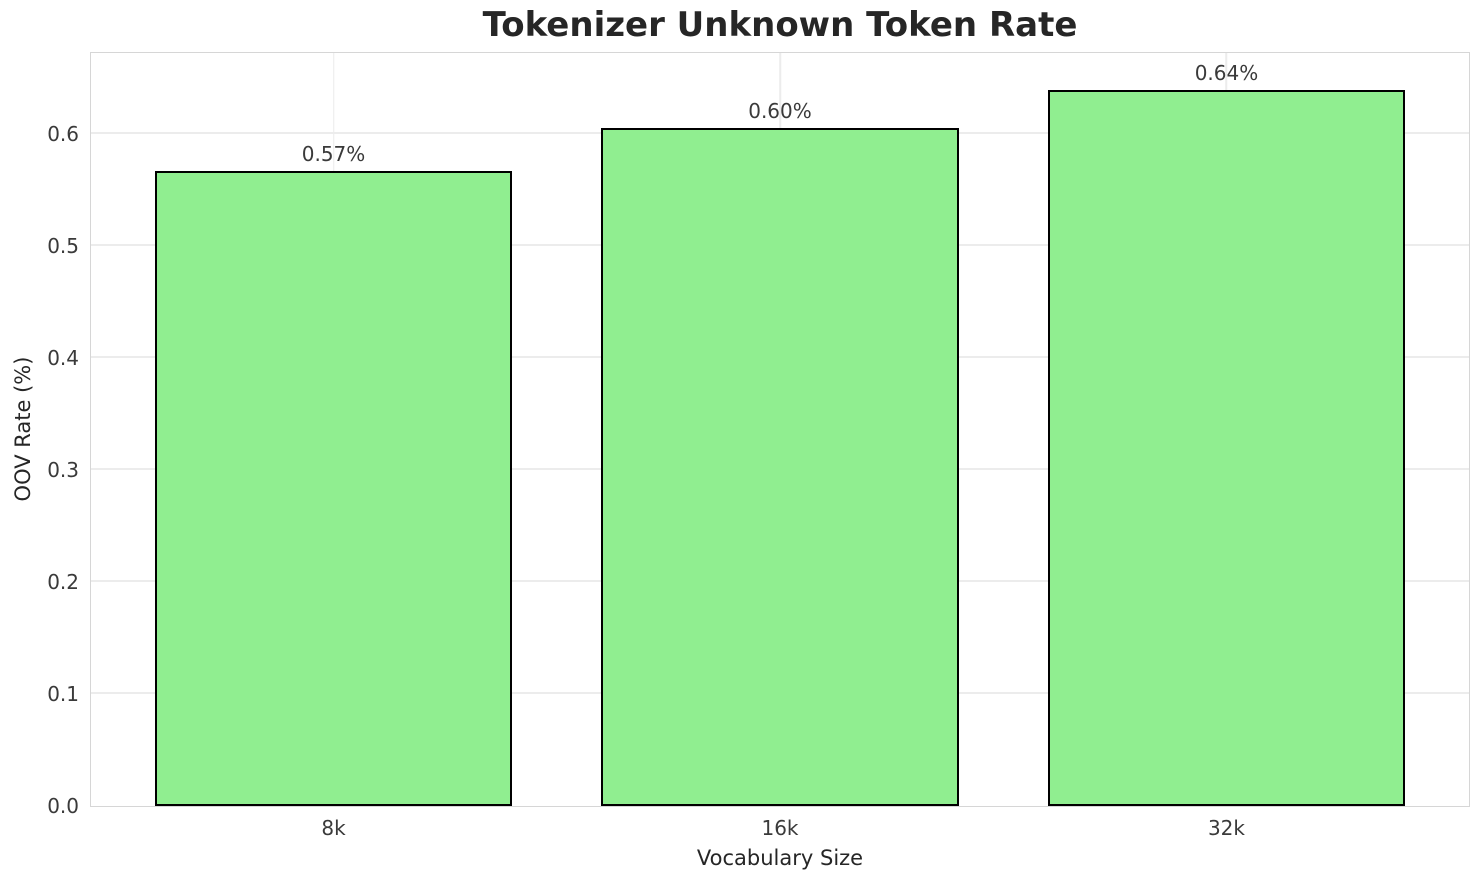 The height and width of the screenshot is (885, 1484). I want to click on y-tick-label: 0.4, so click(63, 357).